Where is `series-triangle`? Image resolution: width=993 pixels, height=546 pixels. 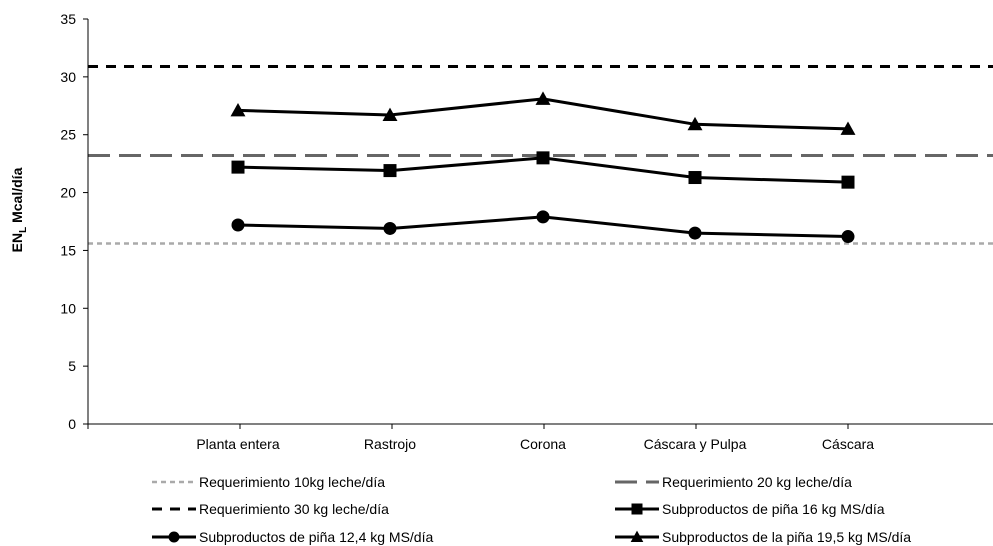 series-triangle is located at coordinates (543, 113).